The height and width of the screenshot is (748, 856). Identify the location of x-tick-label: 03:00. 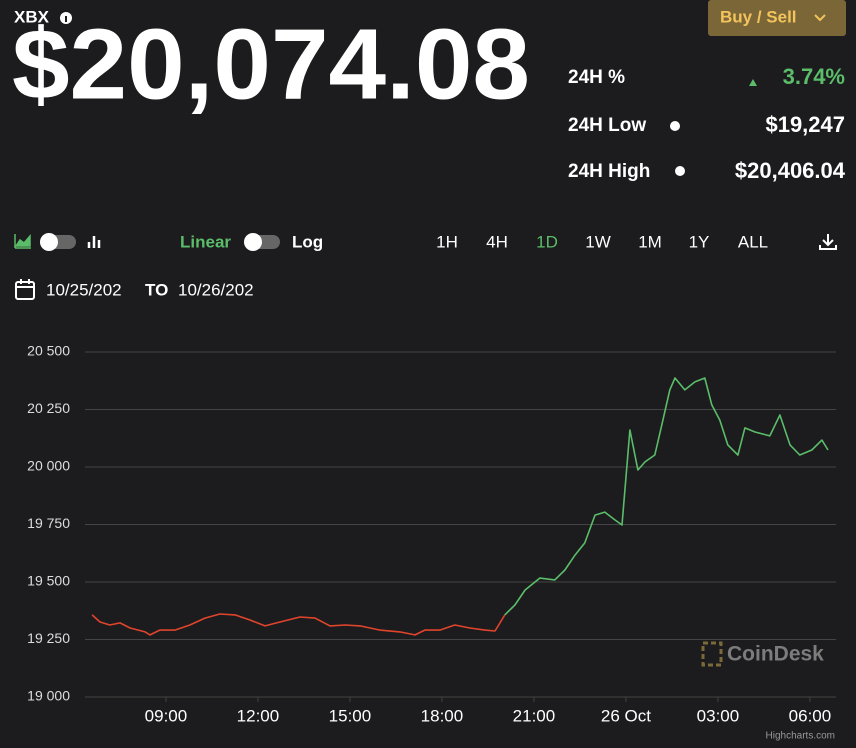
(718, 715).